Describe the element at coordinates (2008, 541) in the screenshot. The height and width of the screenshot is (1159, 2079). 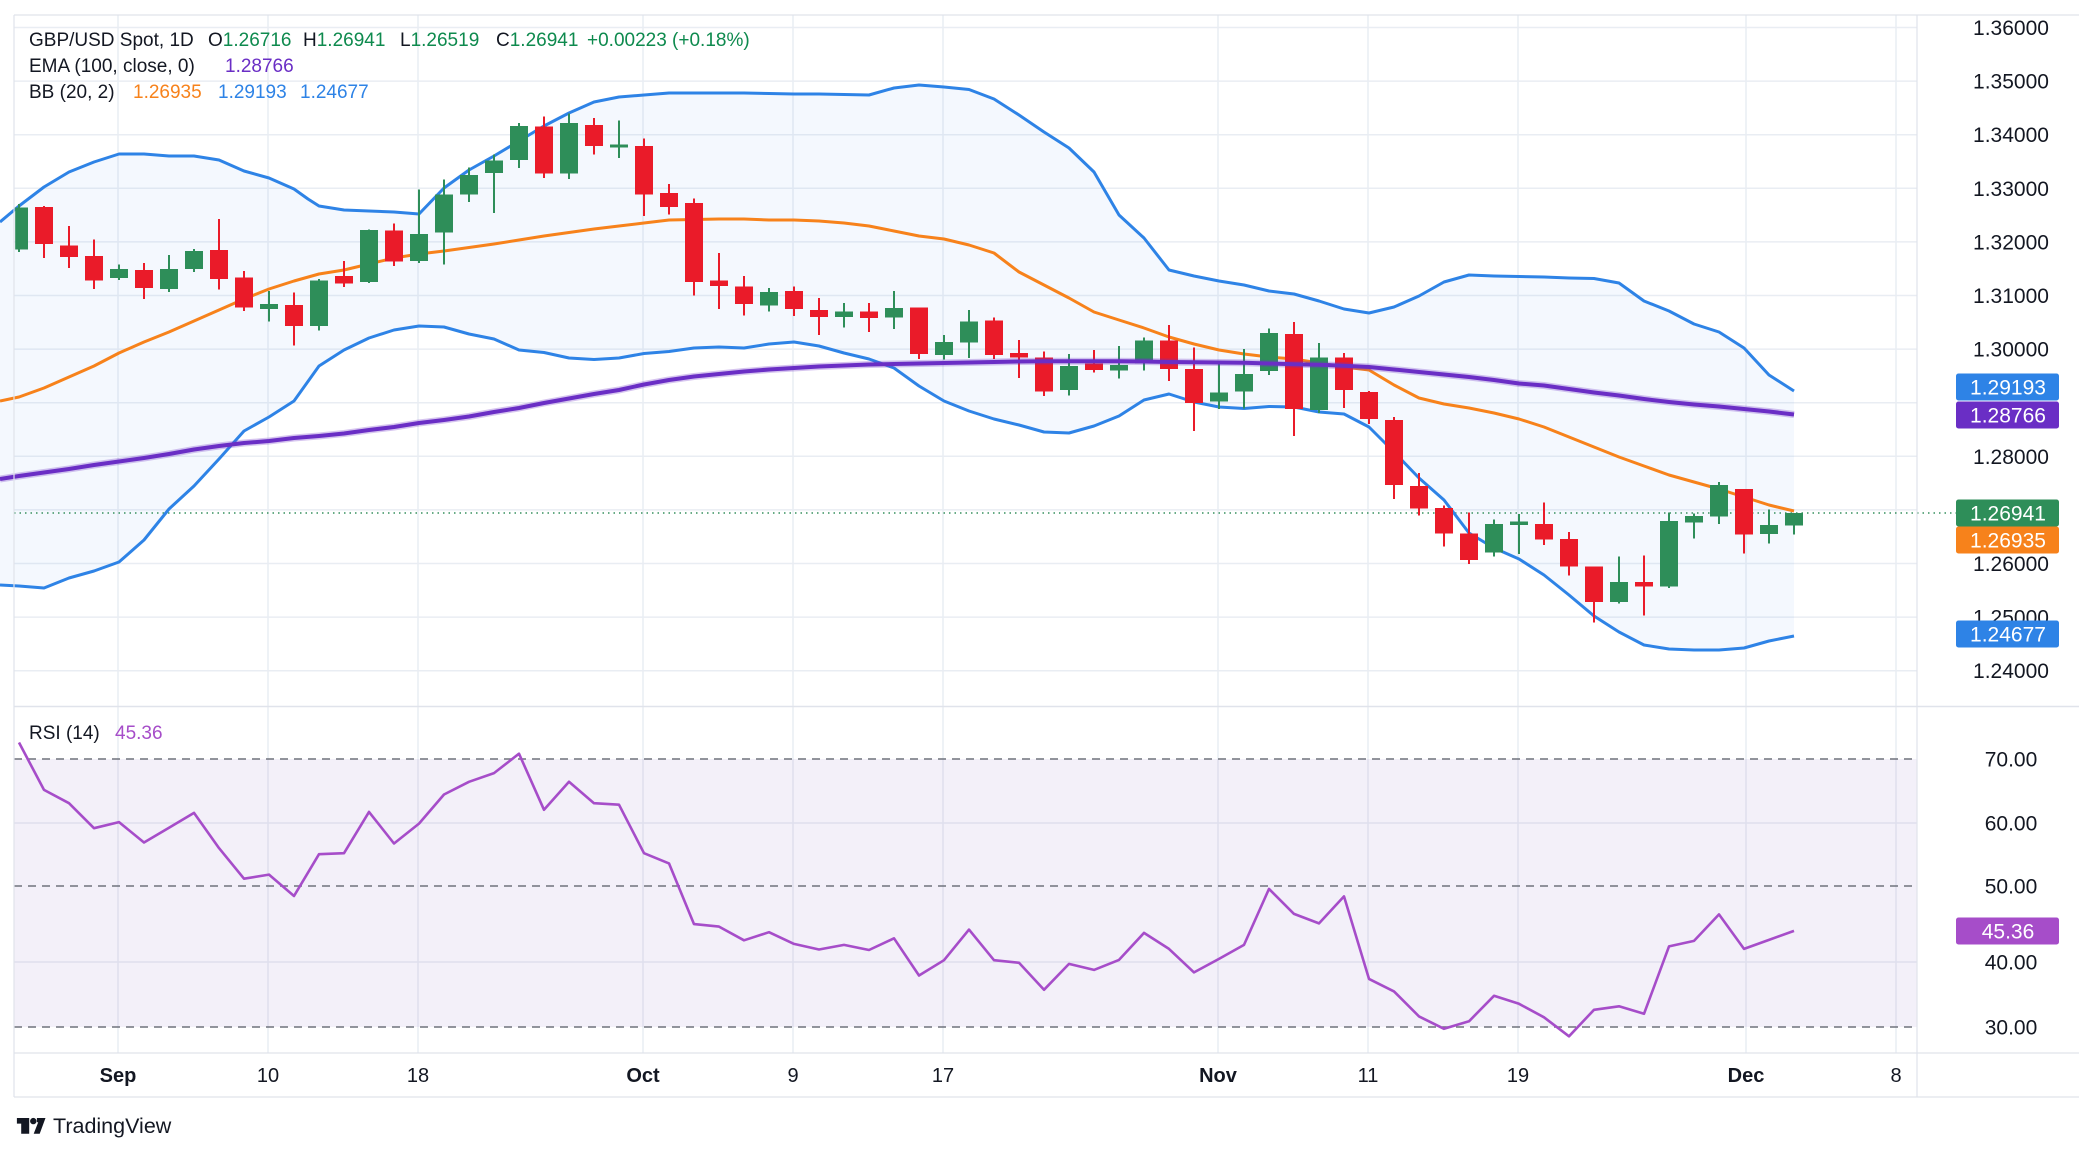
I see `svg-text: 1.26935` at that location.